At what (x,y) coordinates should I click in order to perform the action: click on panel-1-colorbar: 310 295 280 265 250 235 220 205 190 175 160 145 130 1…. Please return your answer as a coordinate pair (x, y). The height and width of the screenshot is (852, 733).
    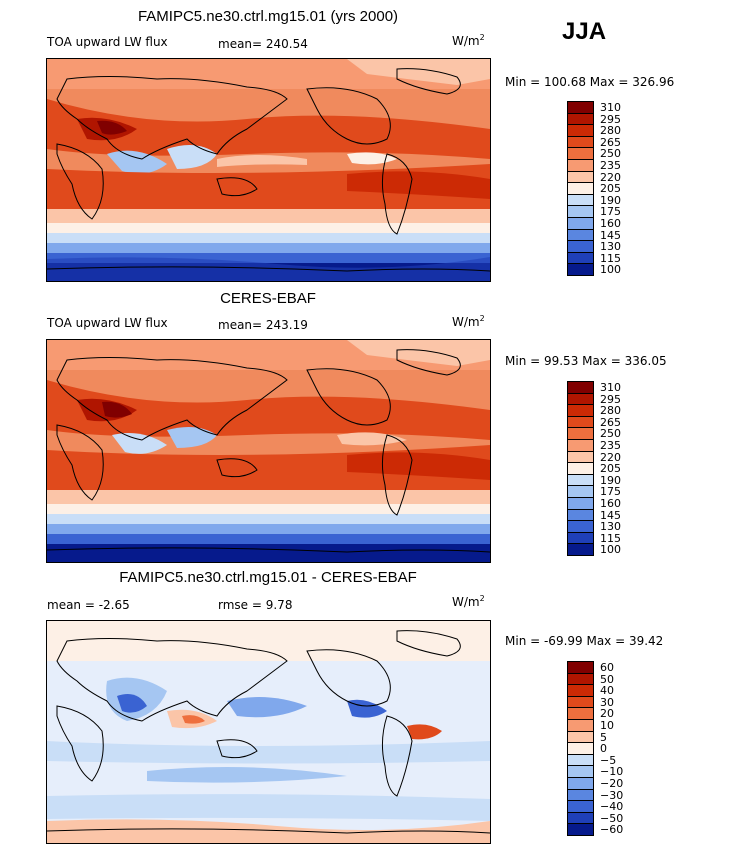
    Looking at the image, I should click on (622, 189).